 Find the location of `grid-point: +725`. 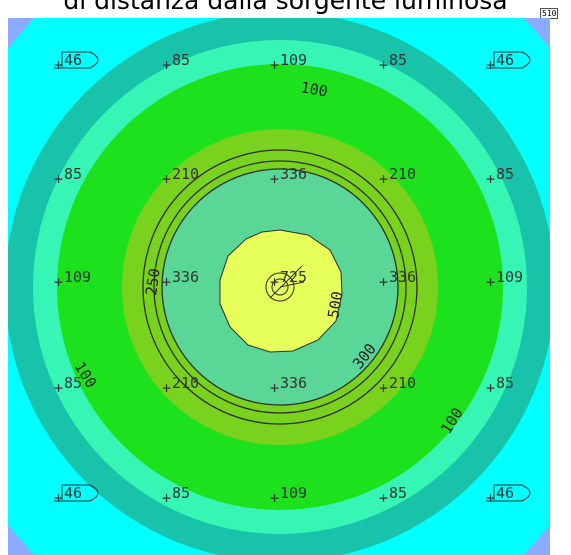

grid-point: +725 is located at coordinates (288, 279).